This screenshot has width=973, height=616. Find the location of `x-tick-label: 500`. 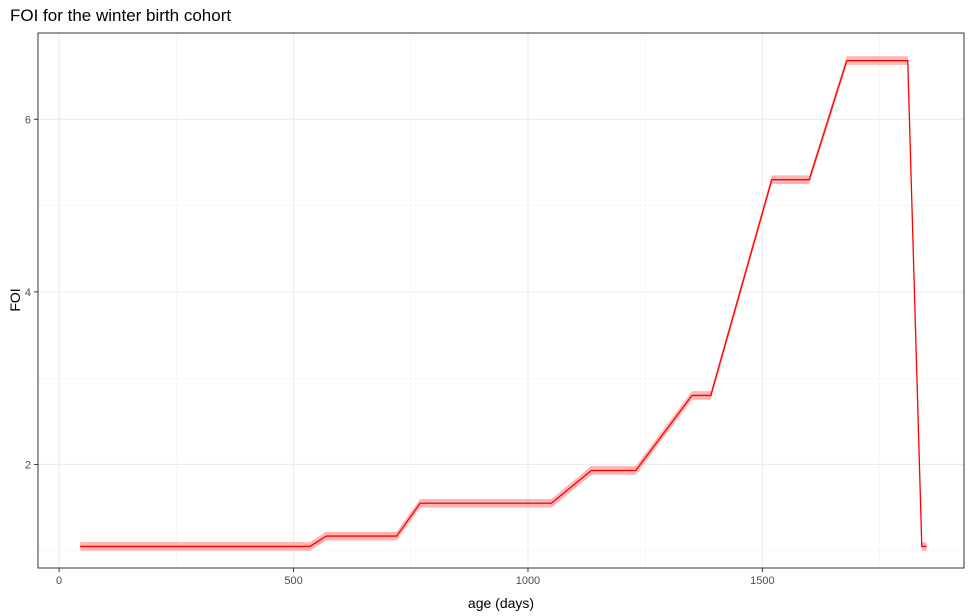

x-tick-label: 500 is located at coordinates (293, 581).